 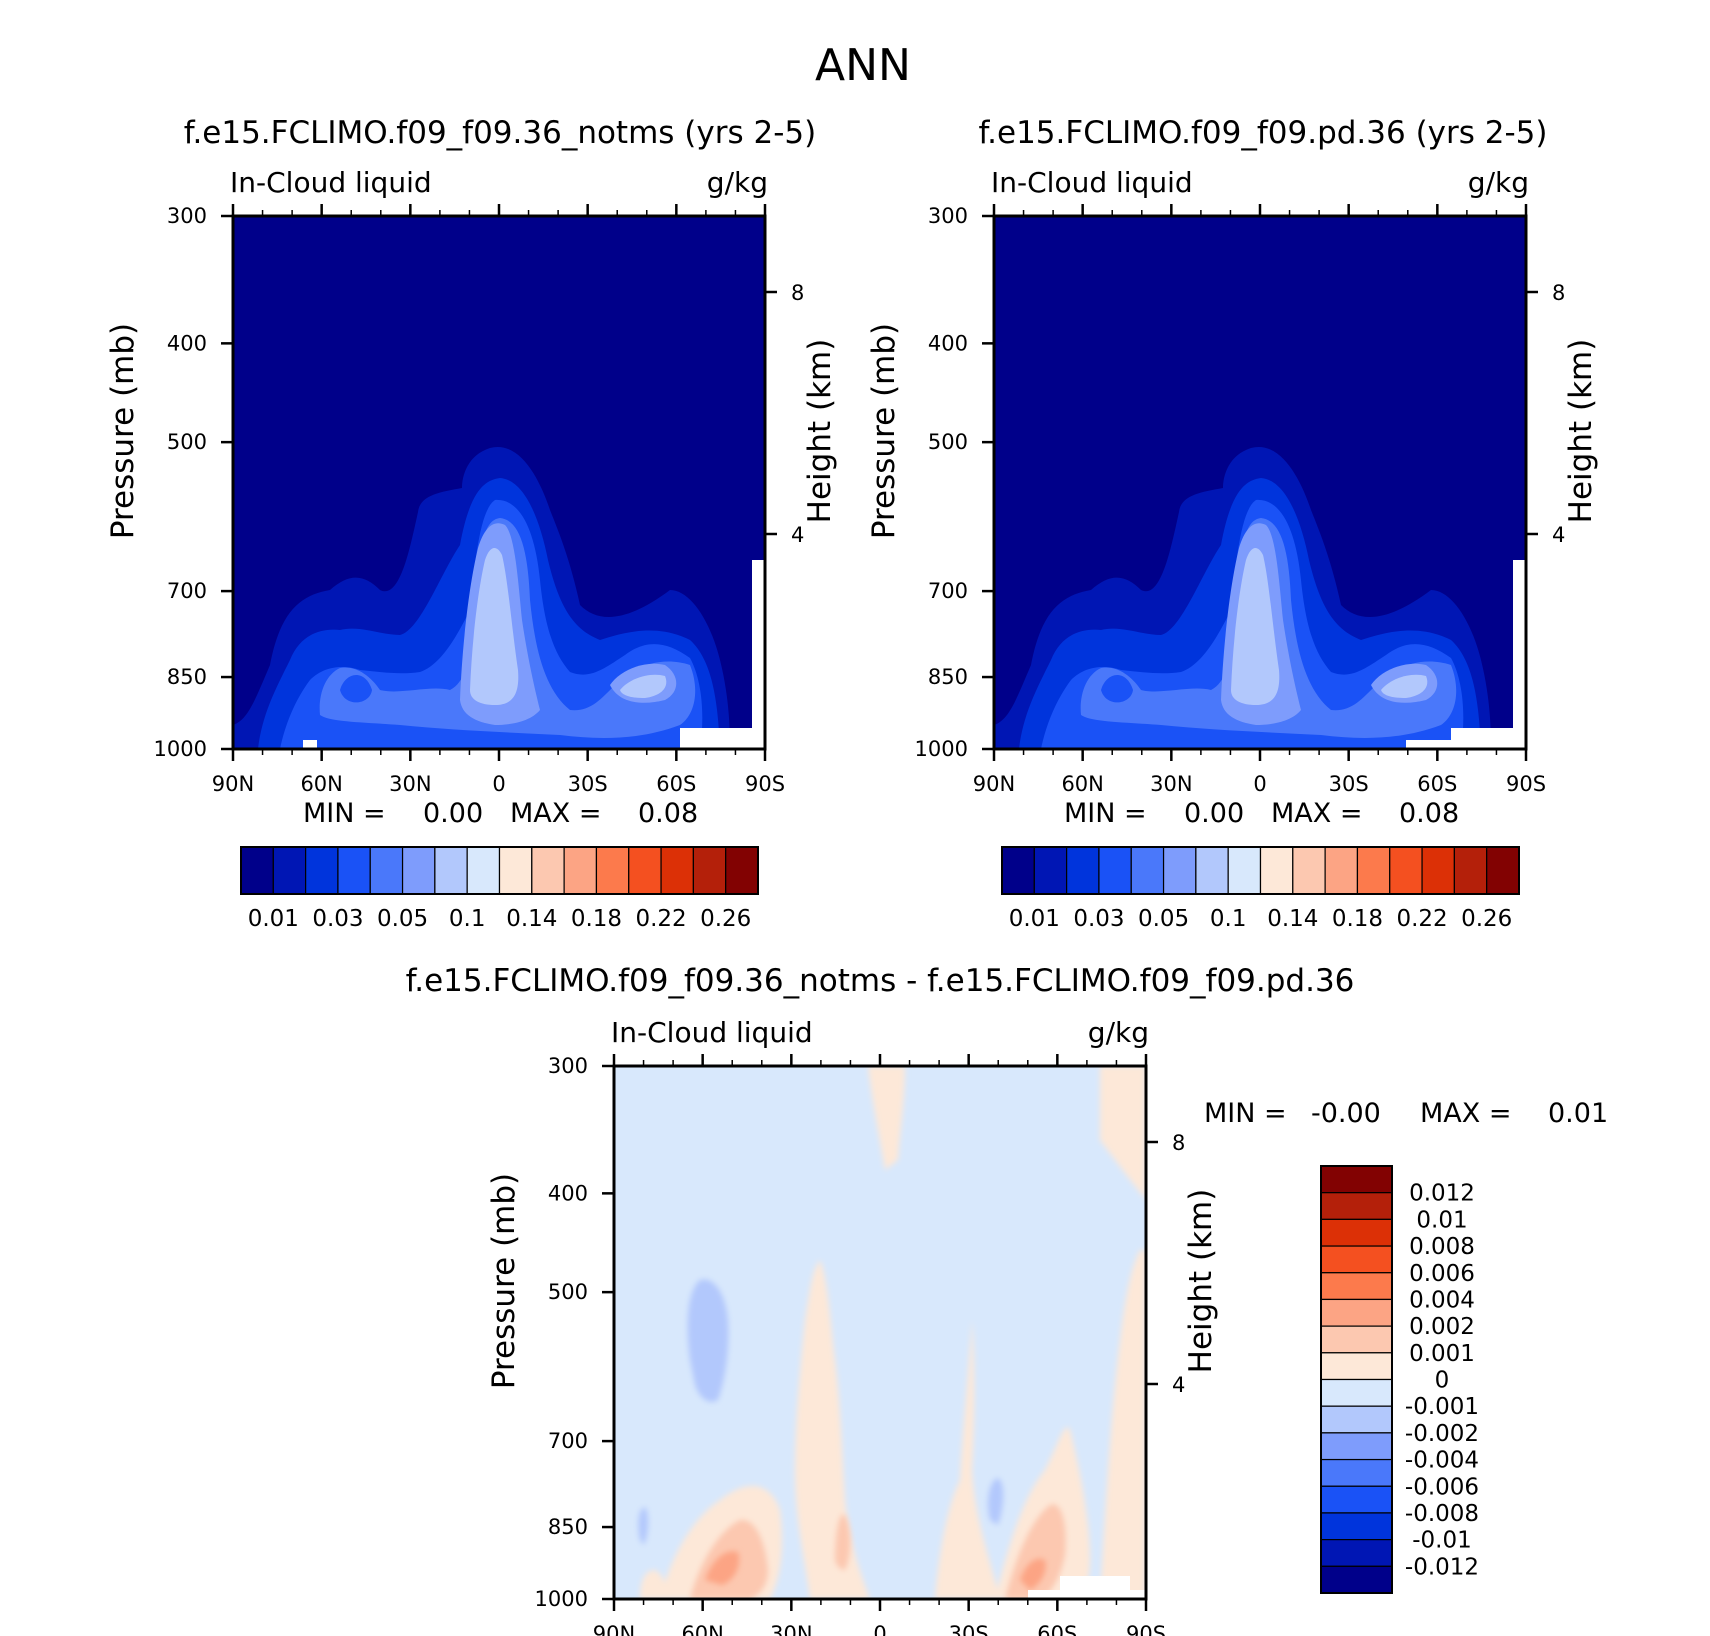 I want to click on colorbar-label: -0.01, so click(x=1442, y=1541).